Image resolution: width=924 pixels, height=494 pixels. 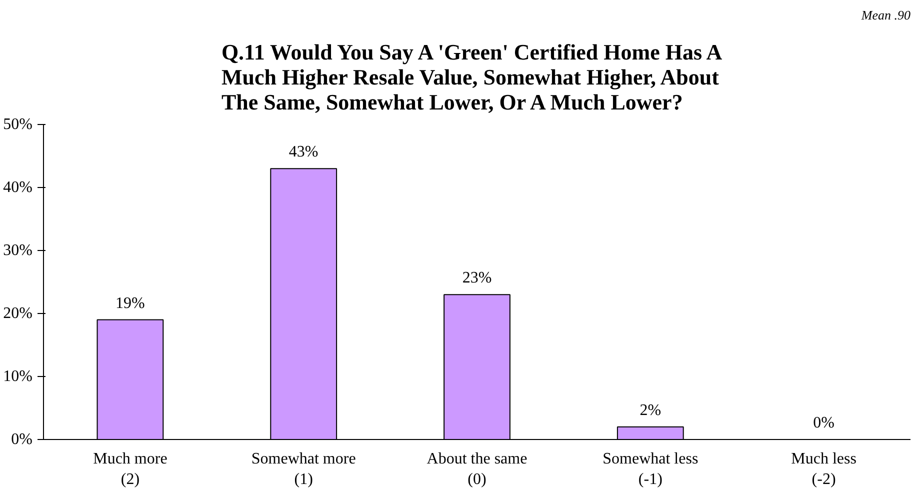 I want to click on x-tick-label: Somewhat more (1), so click(x=303, y=469).